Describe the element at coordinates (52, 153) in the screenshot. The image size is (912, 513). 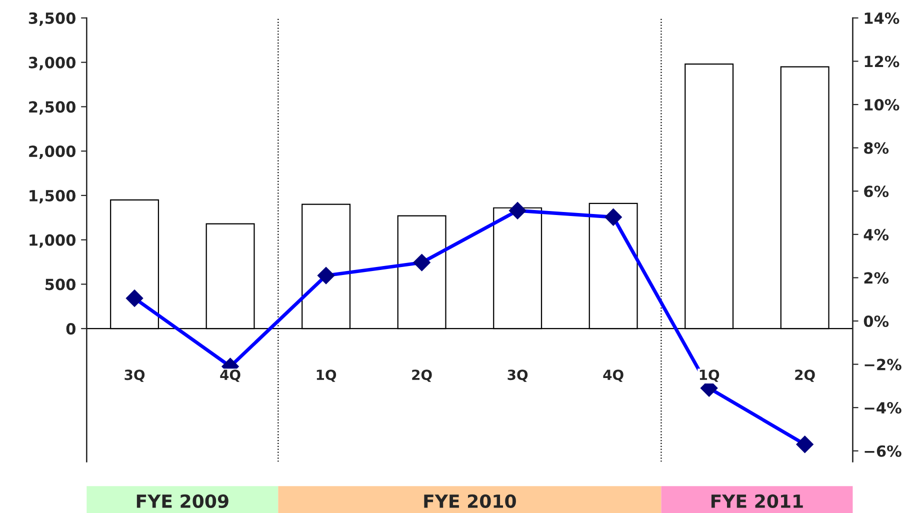
I see `y-tick-label: 2,000` at that location.